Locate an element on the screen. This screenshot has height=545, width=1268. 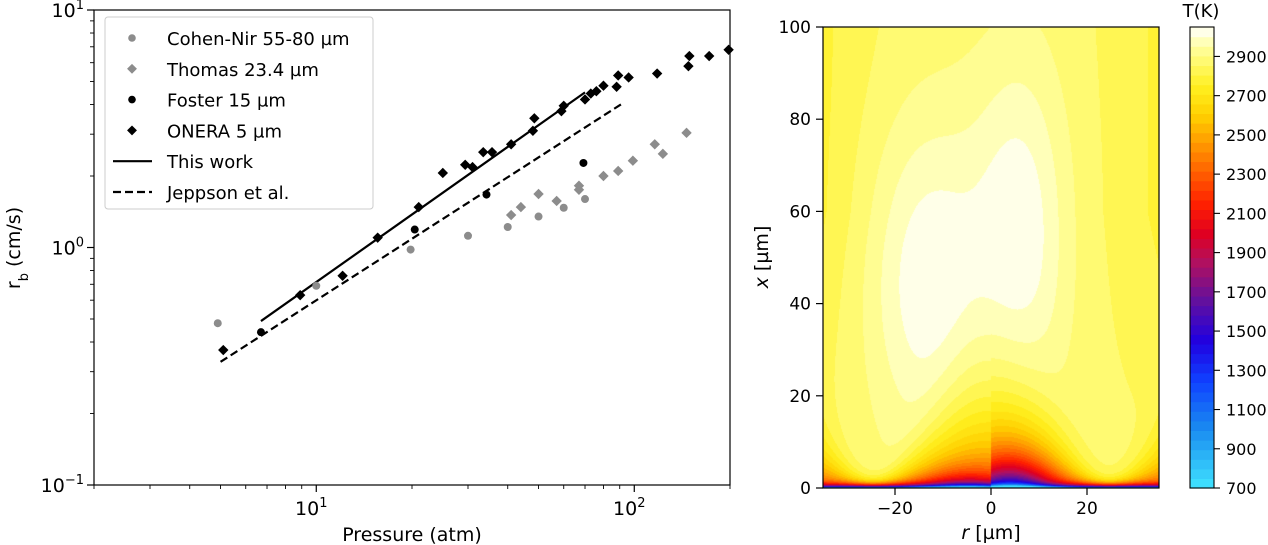
legend-label: This work is located at coordinates (210, 162).